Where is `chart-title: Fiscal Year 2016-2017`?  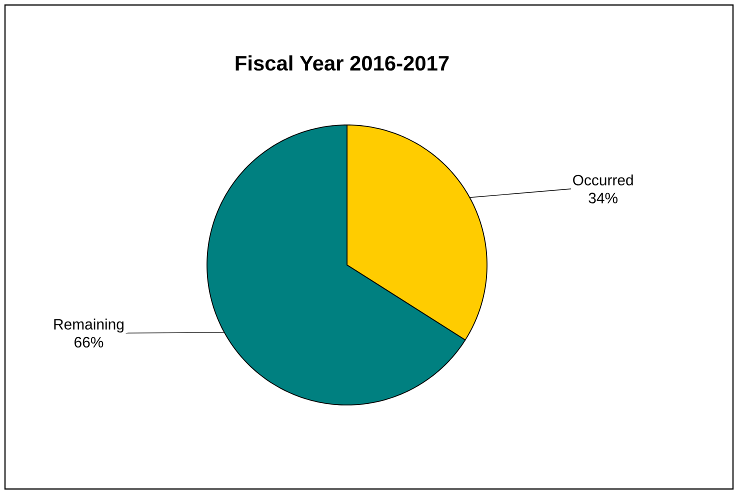
chart-title: Fiscal Year 2016-2017 is located at coordinates (342, 63).